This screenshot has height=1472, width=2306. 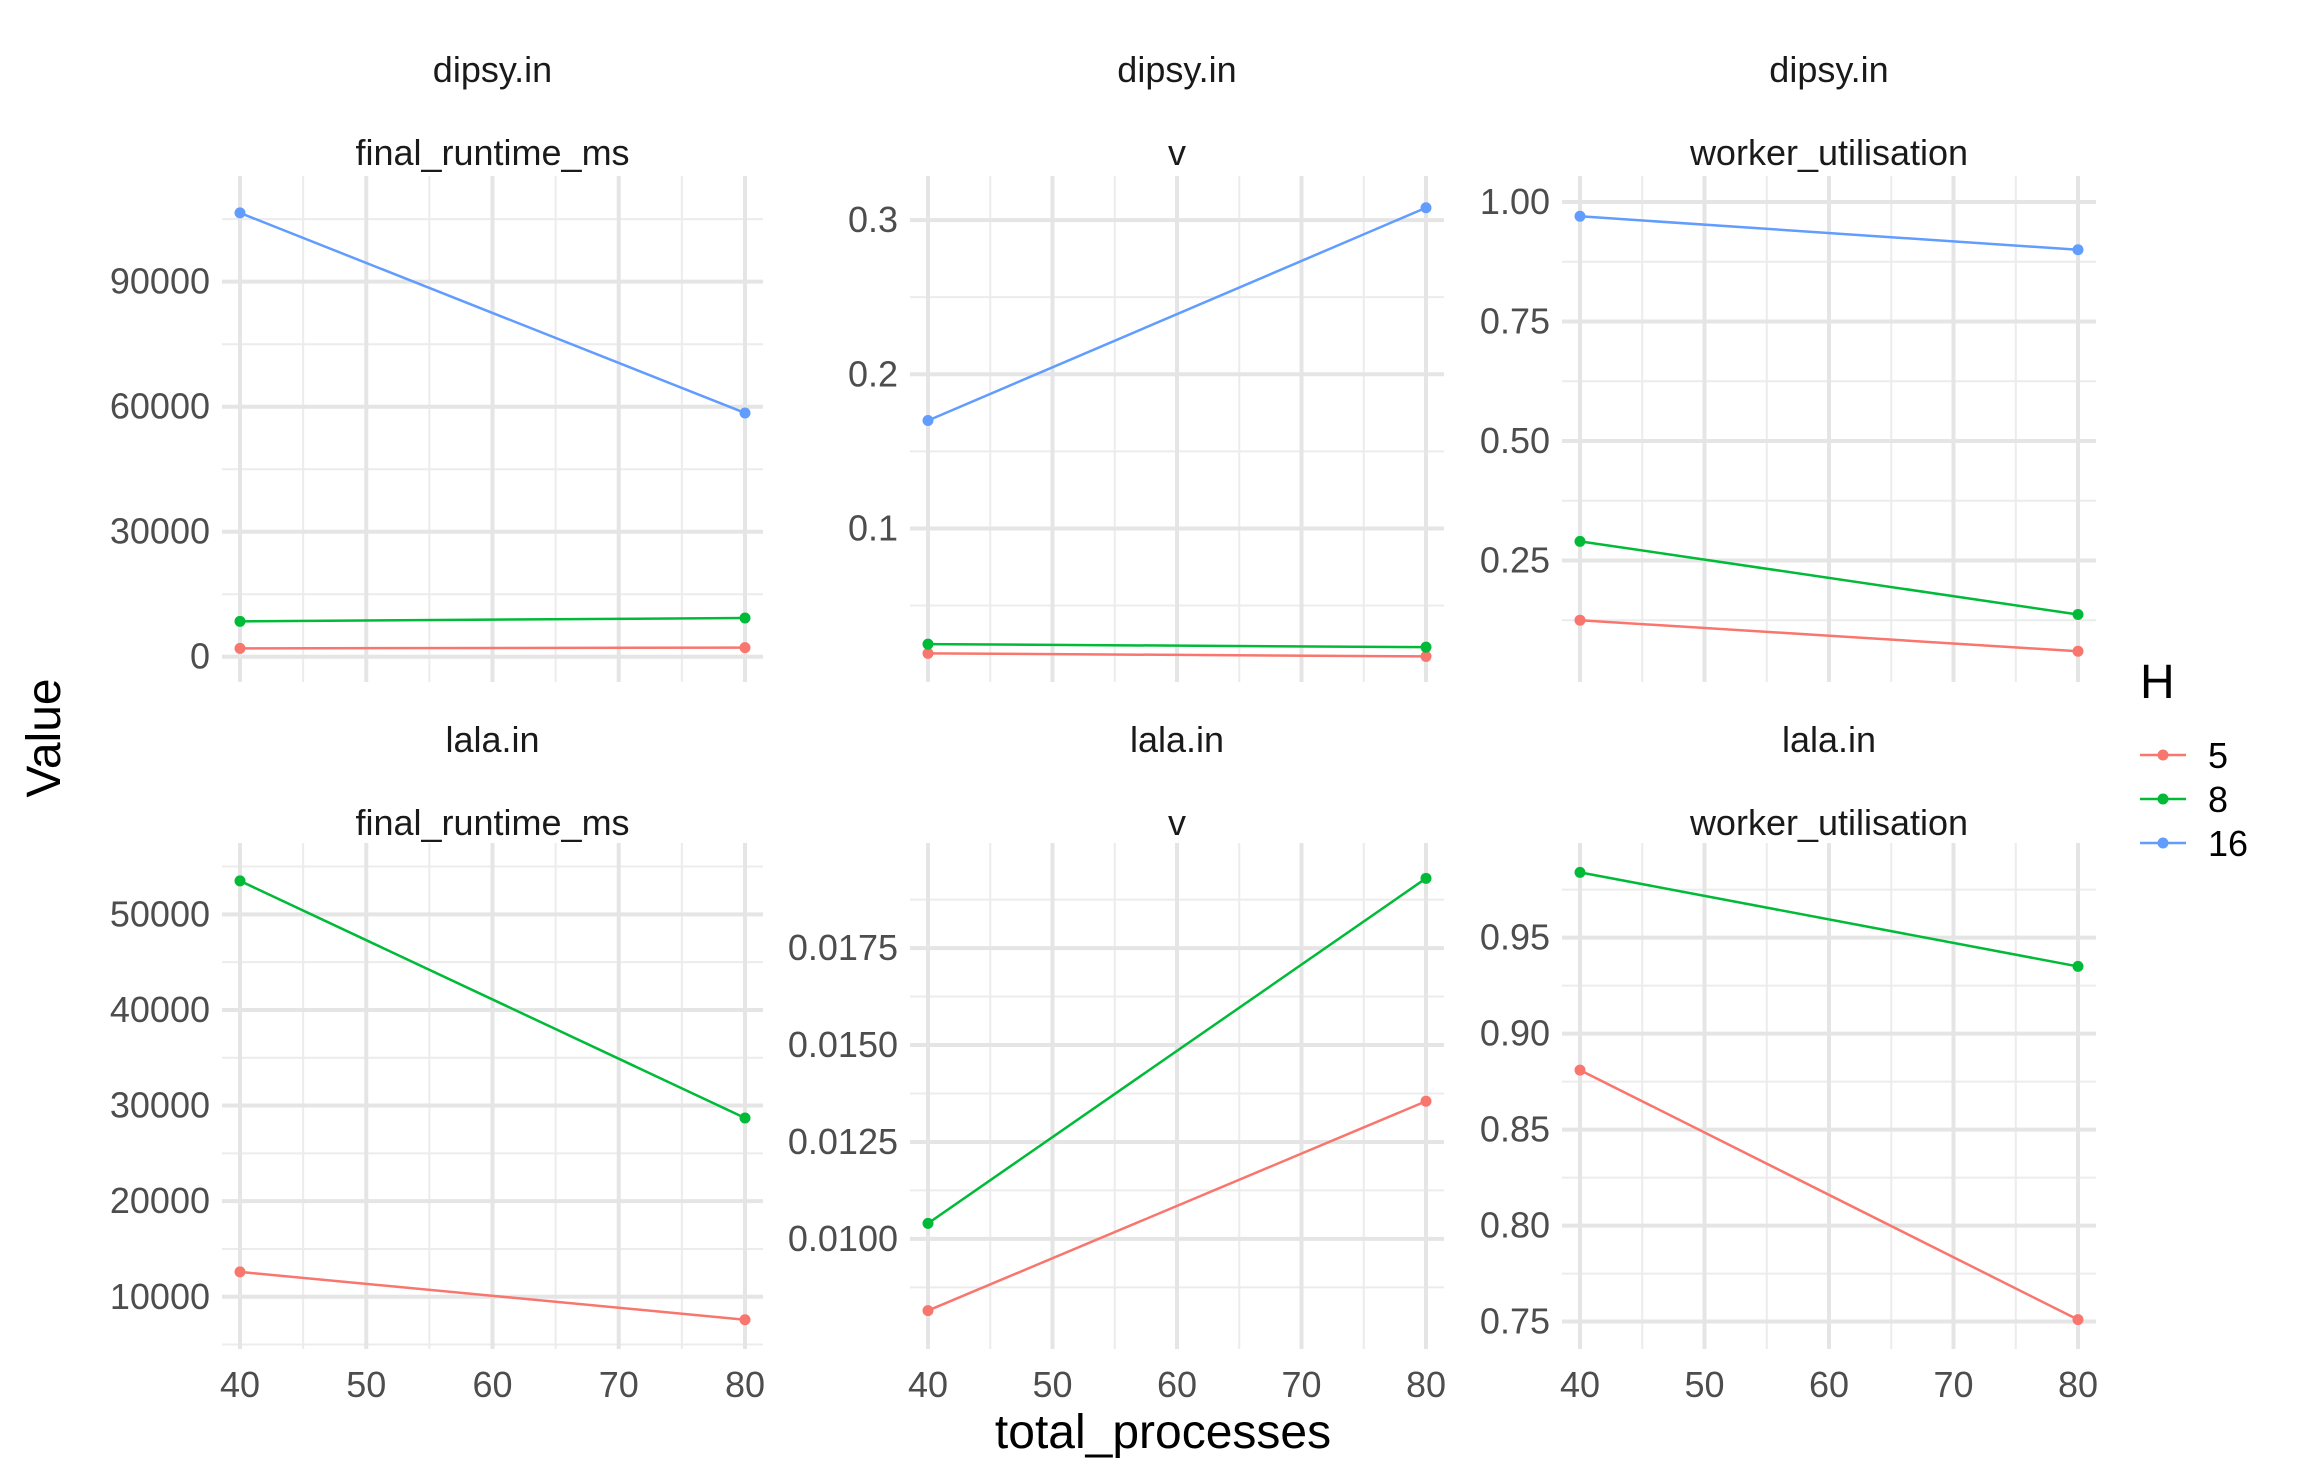 What do you see at coordinates (1515, 559) in the screenshot?
I see `y-tick-label: 0.25` at bounding box center [1515, 559].